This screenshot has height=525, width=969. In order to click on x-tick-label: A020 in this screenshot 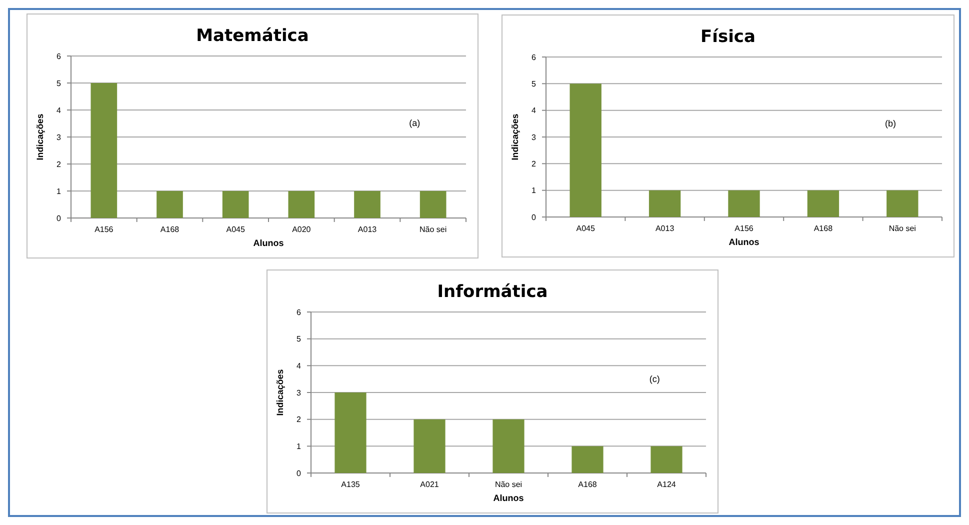, I will do `click(302, 229)`.